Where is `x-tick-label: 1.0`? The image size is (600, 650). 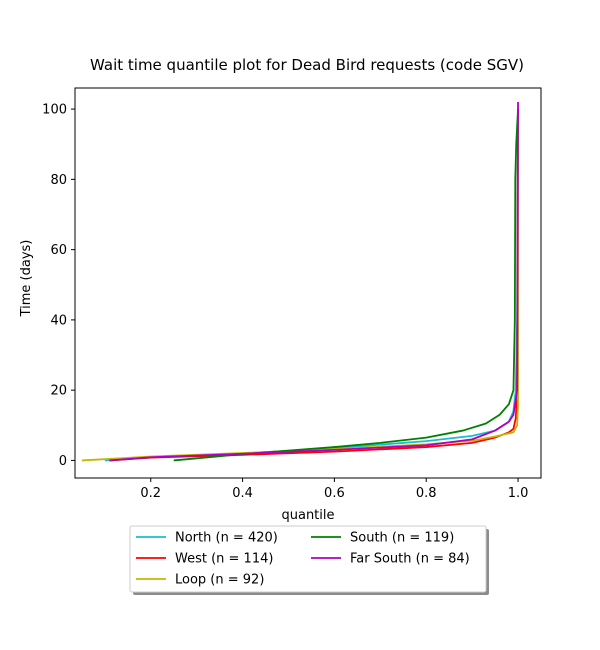 x-tick-label: 1.0 is located at coordinates (518, 493).